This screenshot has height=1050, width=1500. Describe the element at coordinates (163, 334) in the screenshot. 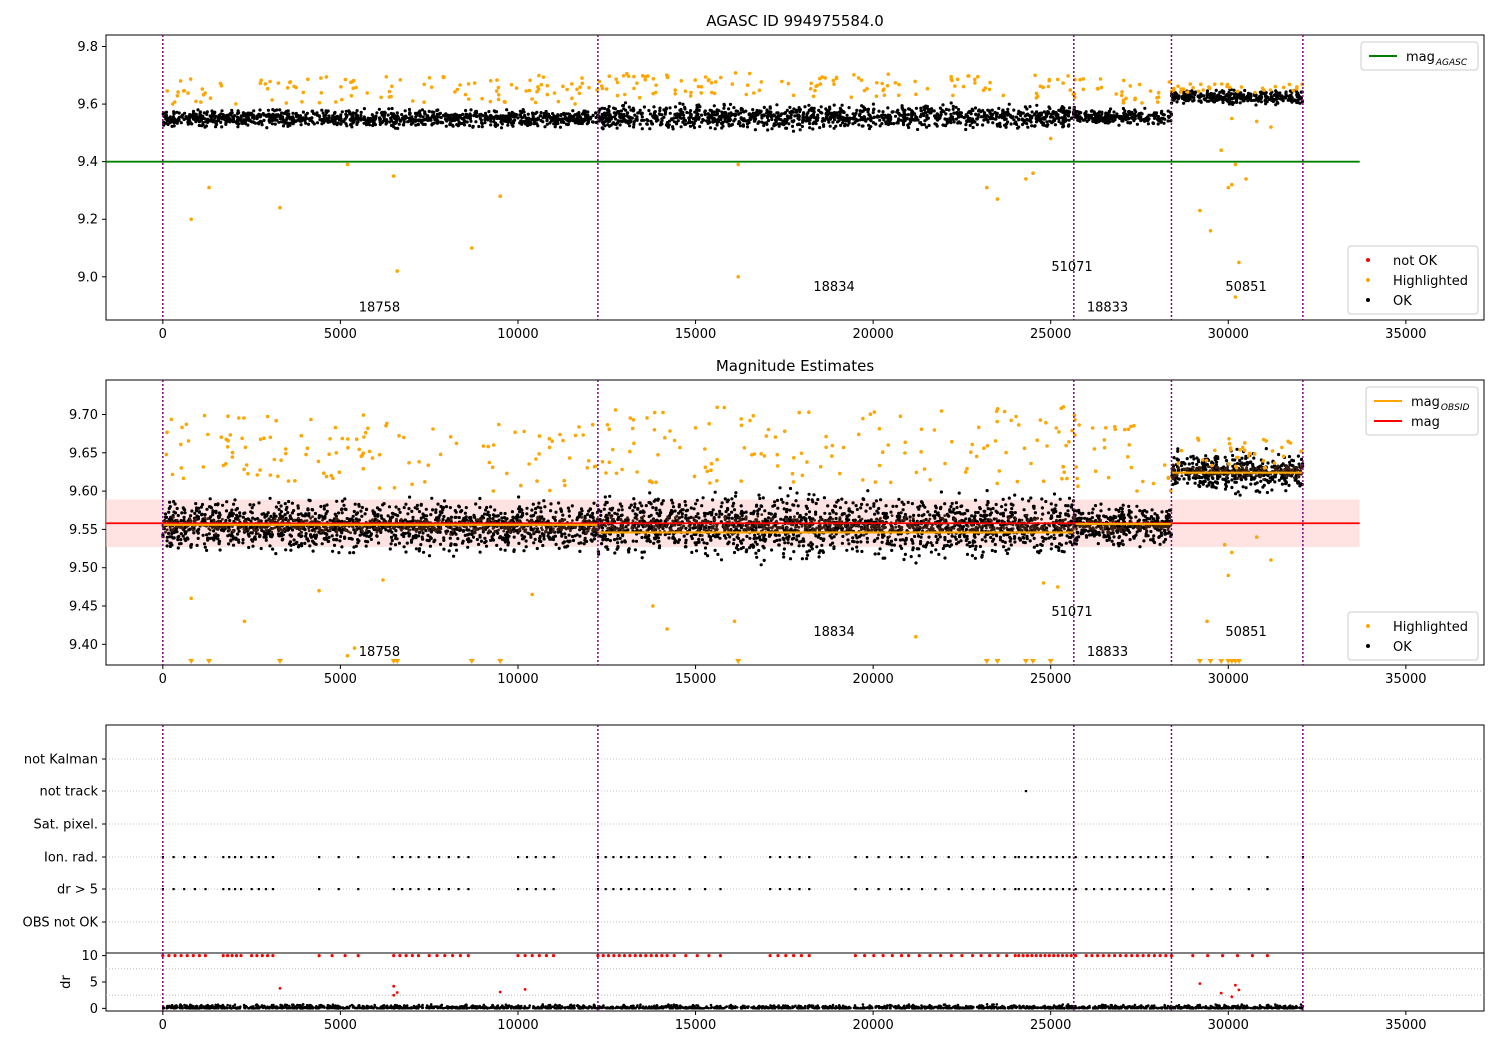

I see `x-tick-label: 0` at that location.